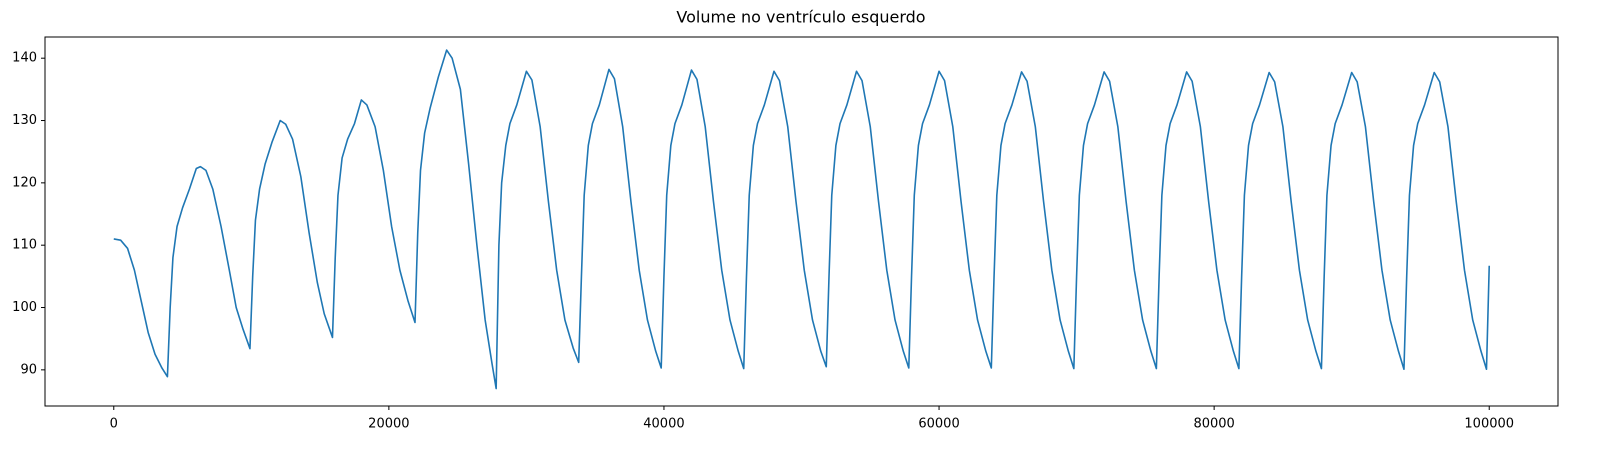 The height and width of the screenshot is (451, 1606). What do you see at coordinates (24, 182) in the screenshot?
I see `y-tick-label: 120` at bounding box center [24, 182].